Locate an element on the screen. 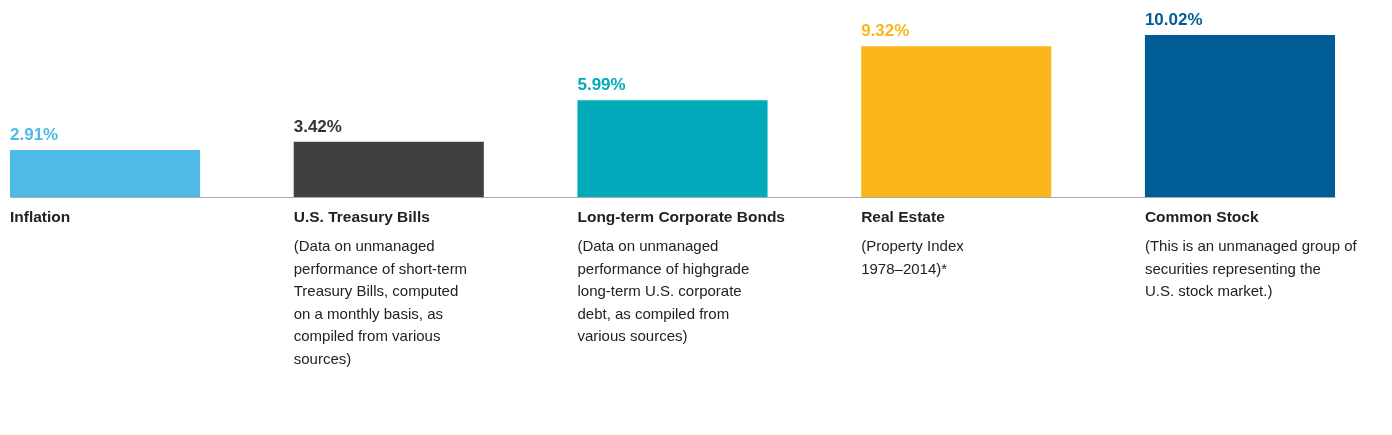 This screenshot has height=435, width=1392. data-label: 3.42% is located at coordinates (317, 126).